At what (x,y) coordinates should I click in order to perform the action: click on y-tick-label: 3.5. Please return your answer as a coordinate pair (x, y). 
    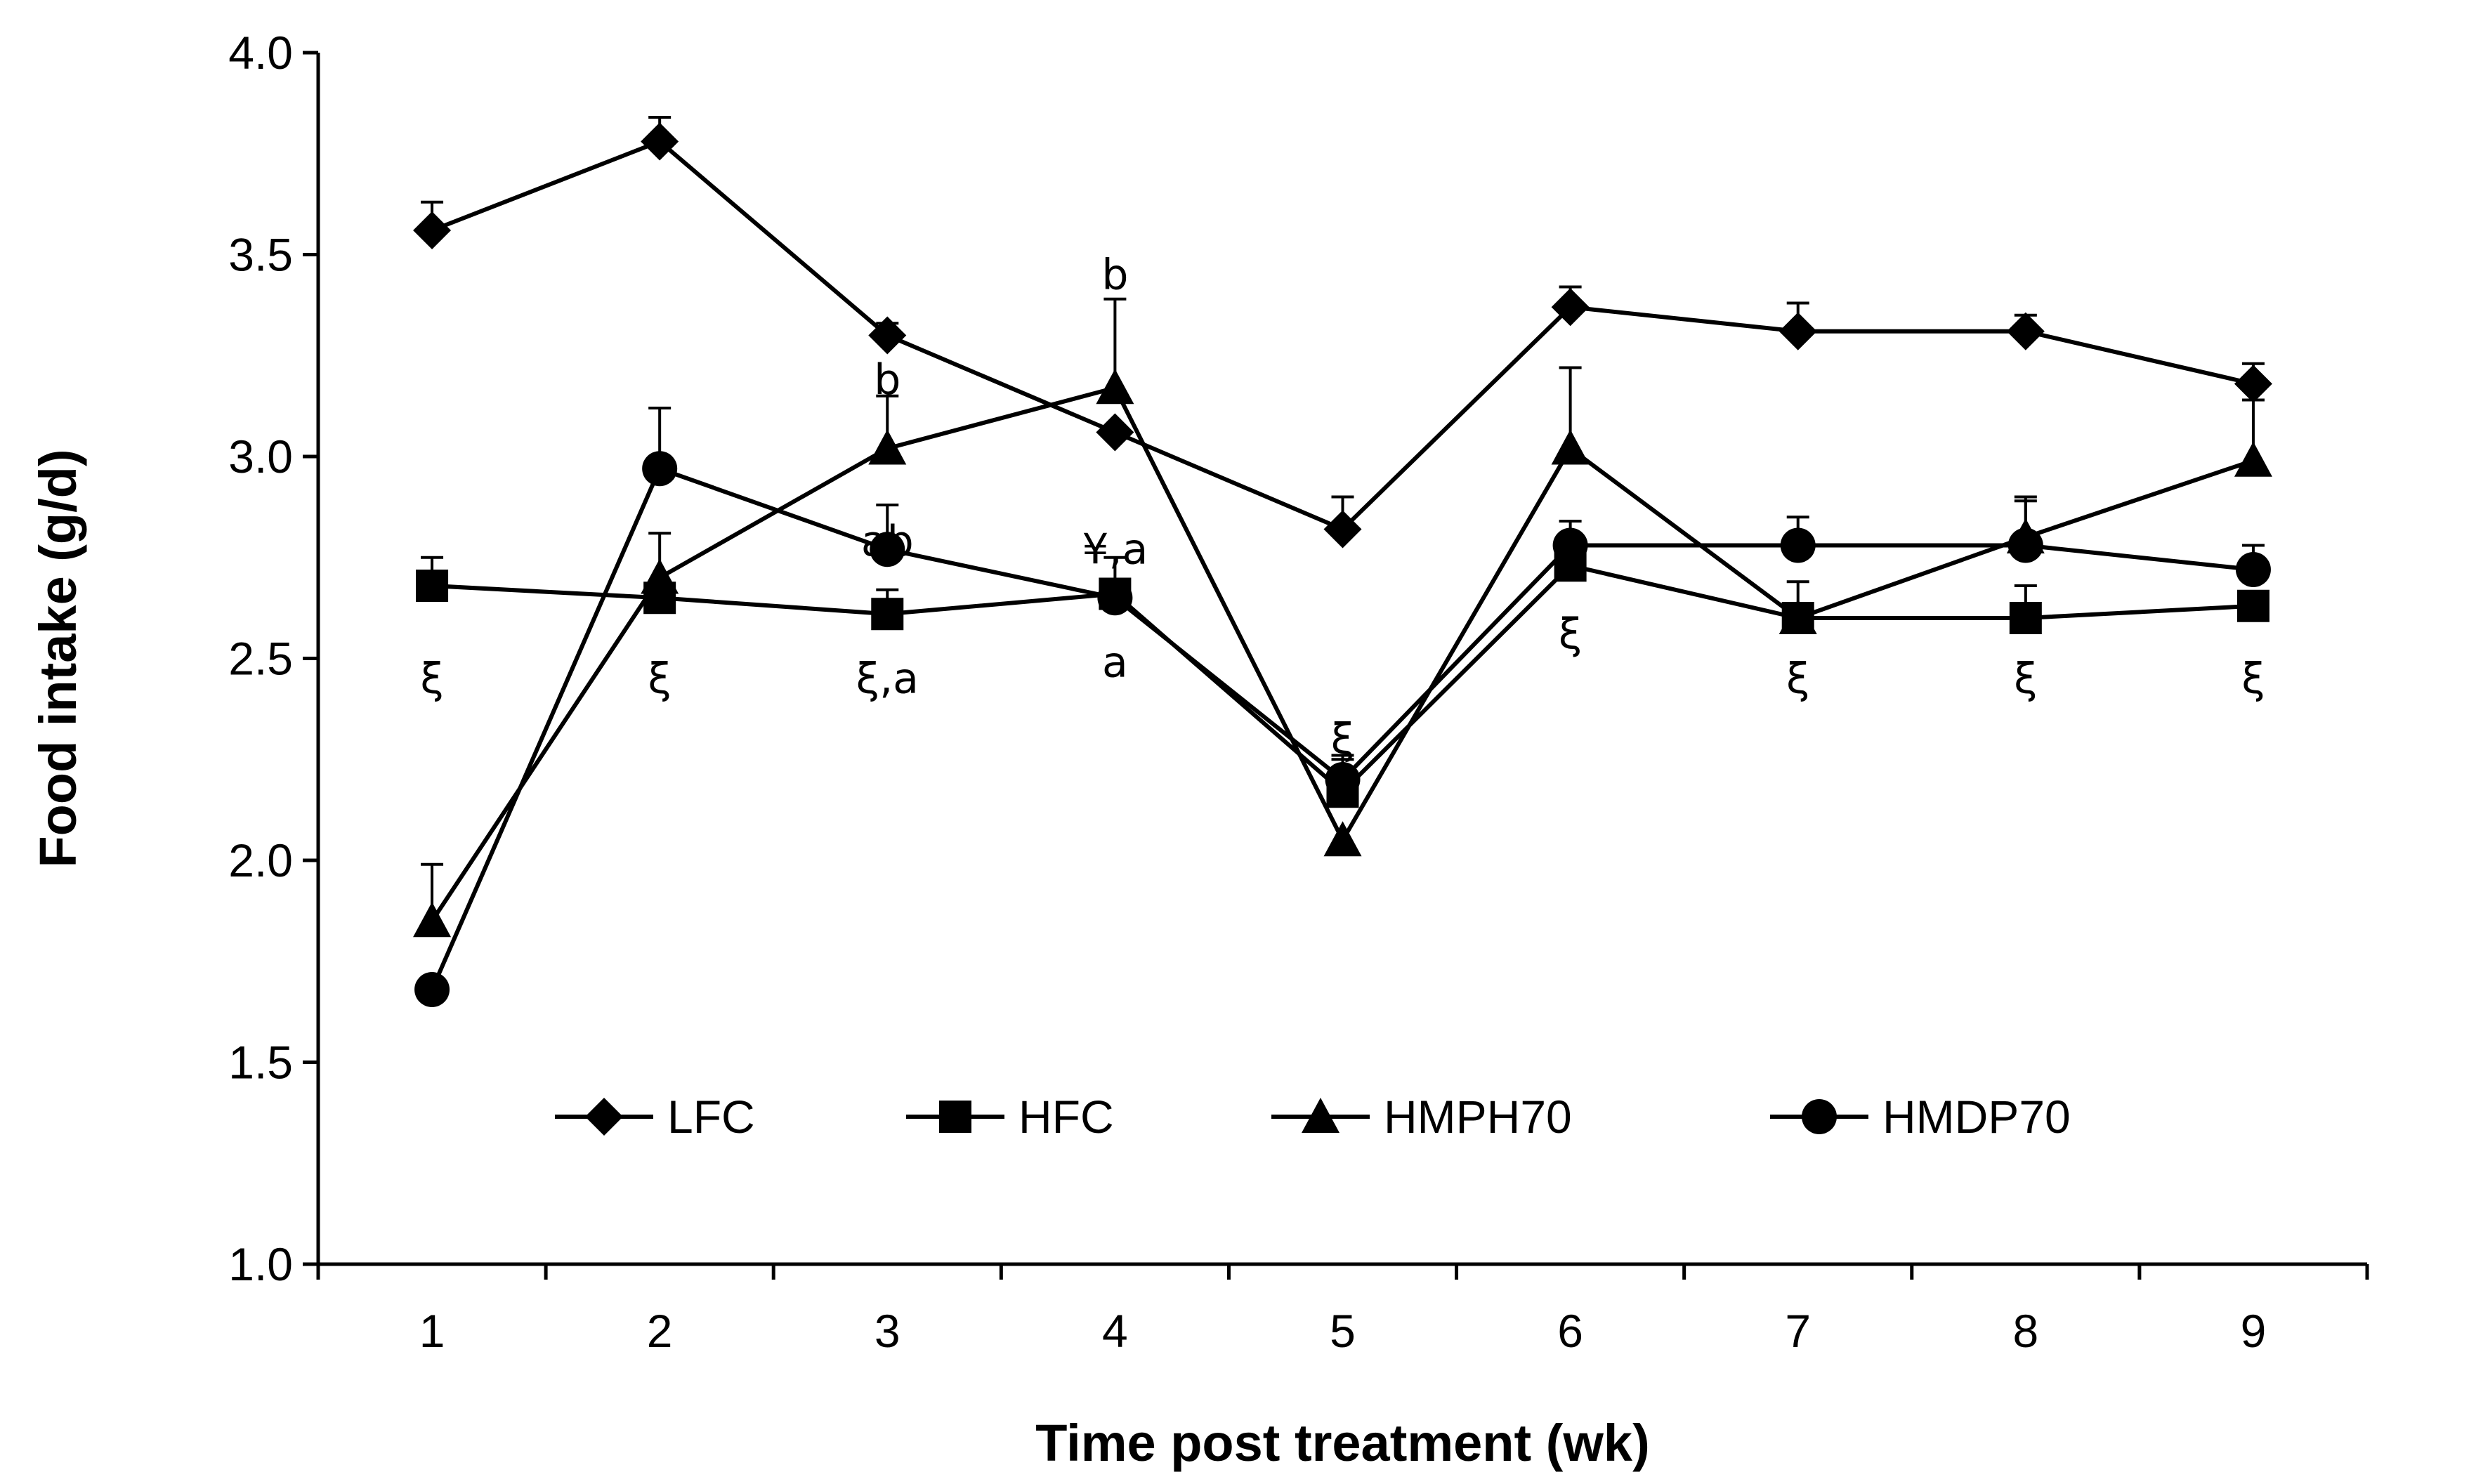
    Looking at the image, I should click on (260, 255).